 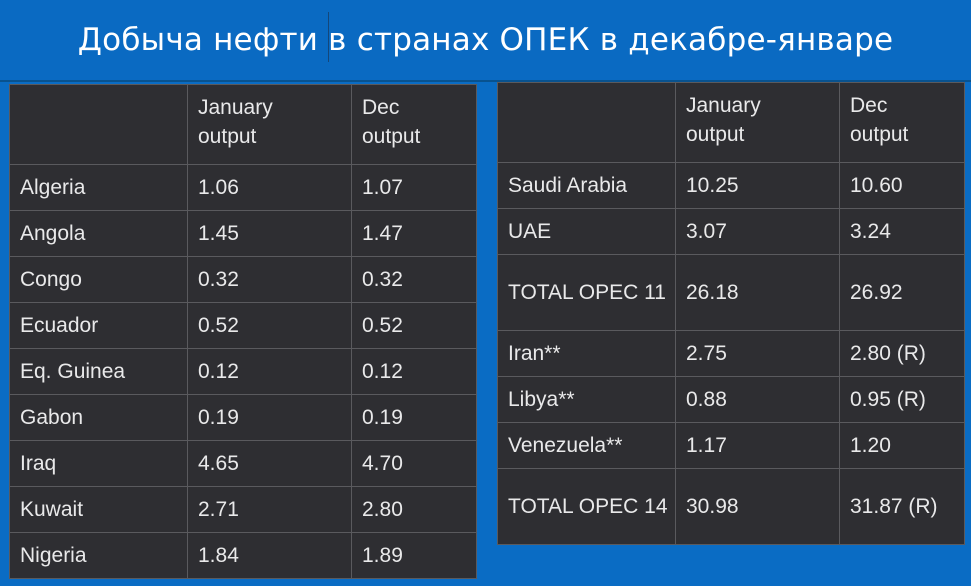 What do you see at coordinates (586, 506) in the screenshot?
I see `country-cell: TOTAL OPEC 14` at bounding box center [586, 506].